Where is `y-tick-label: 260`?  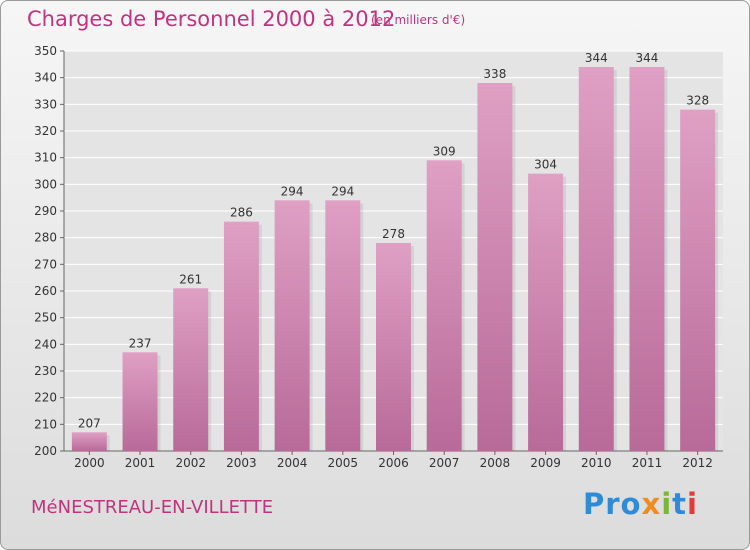 y-tick-label: 260 is located at coordinates (45, 291).